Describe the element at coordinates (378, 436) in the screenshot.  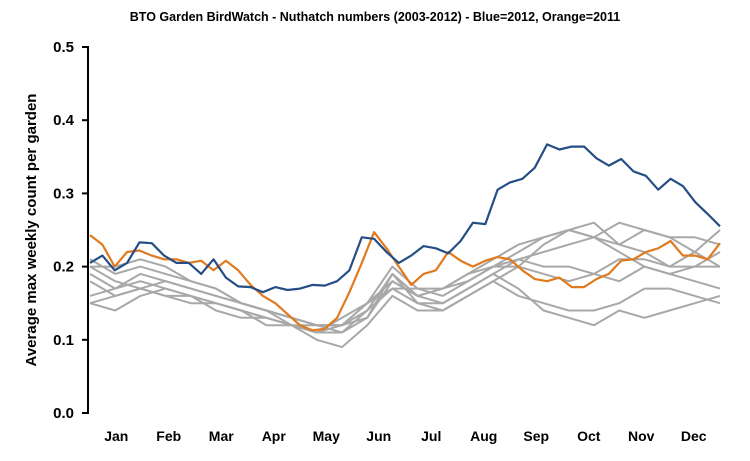
I see `x-tick-label: Jun` at that location.